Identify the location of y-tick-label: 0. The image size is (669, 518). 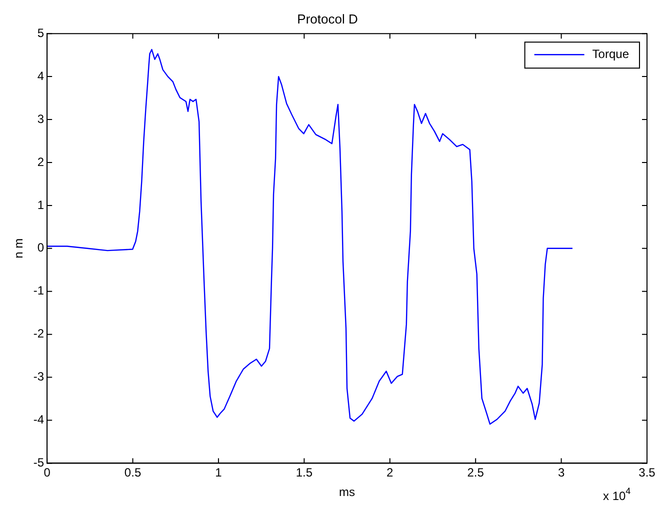
(40, 247).